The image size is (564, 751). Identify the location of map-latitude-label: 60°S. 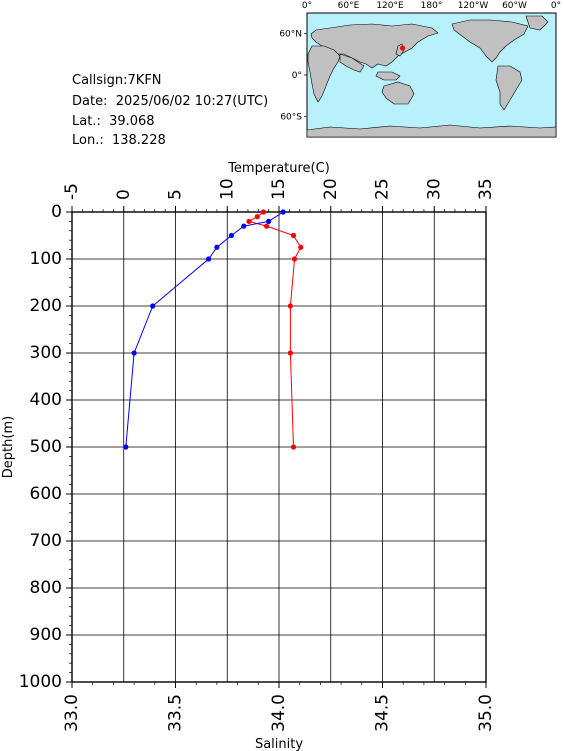
(291, 117).